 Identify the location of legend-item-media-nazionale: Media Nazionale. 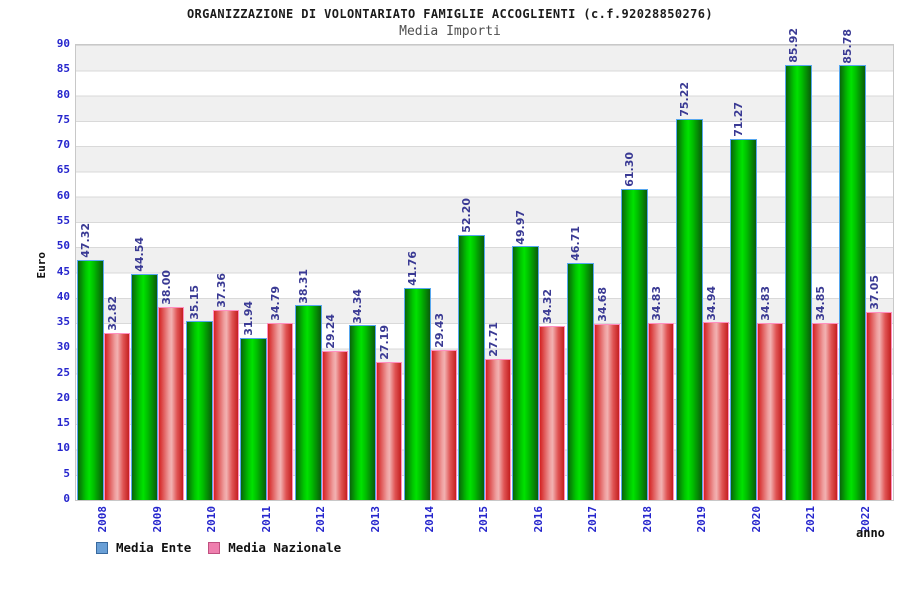
(274, 547).